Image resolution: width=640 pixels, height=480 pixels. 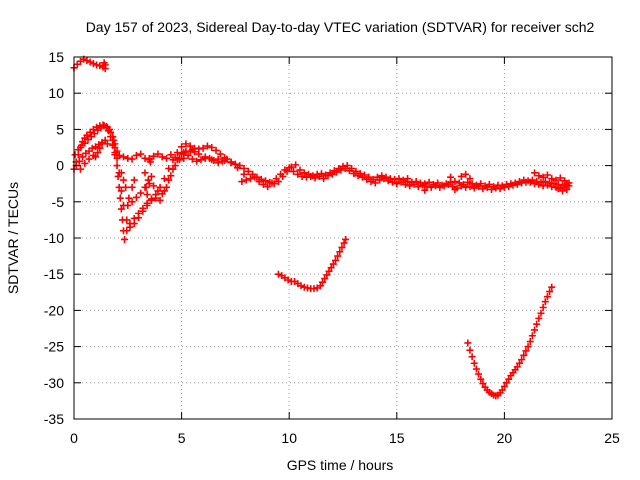 What do you see at coordinates (60, 166) in the screenshot?
I see `y-tick-label: 0` at bounding box center [60, 166].